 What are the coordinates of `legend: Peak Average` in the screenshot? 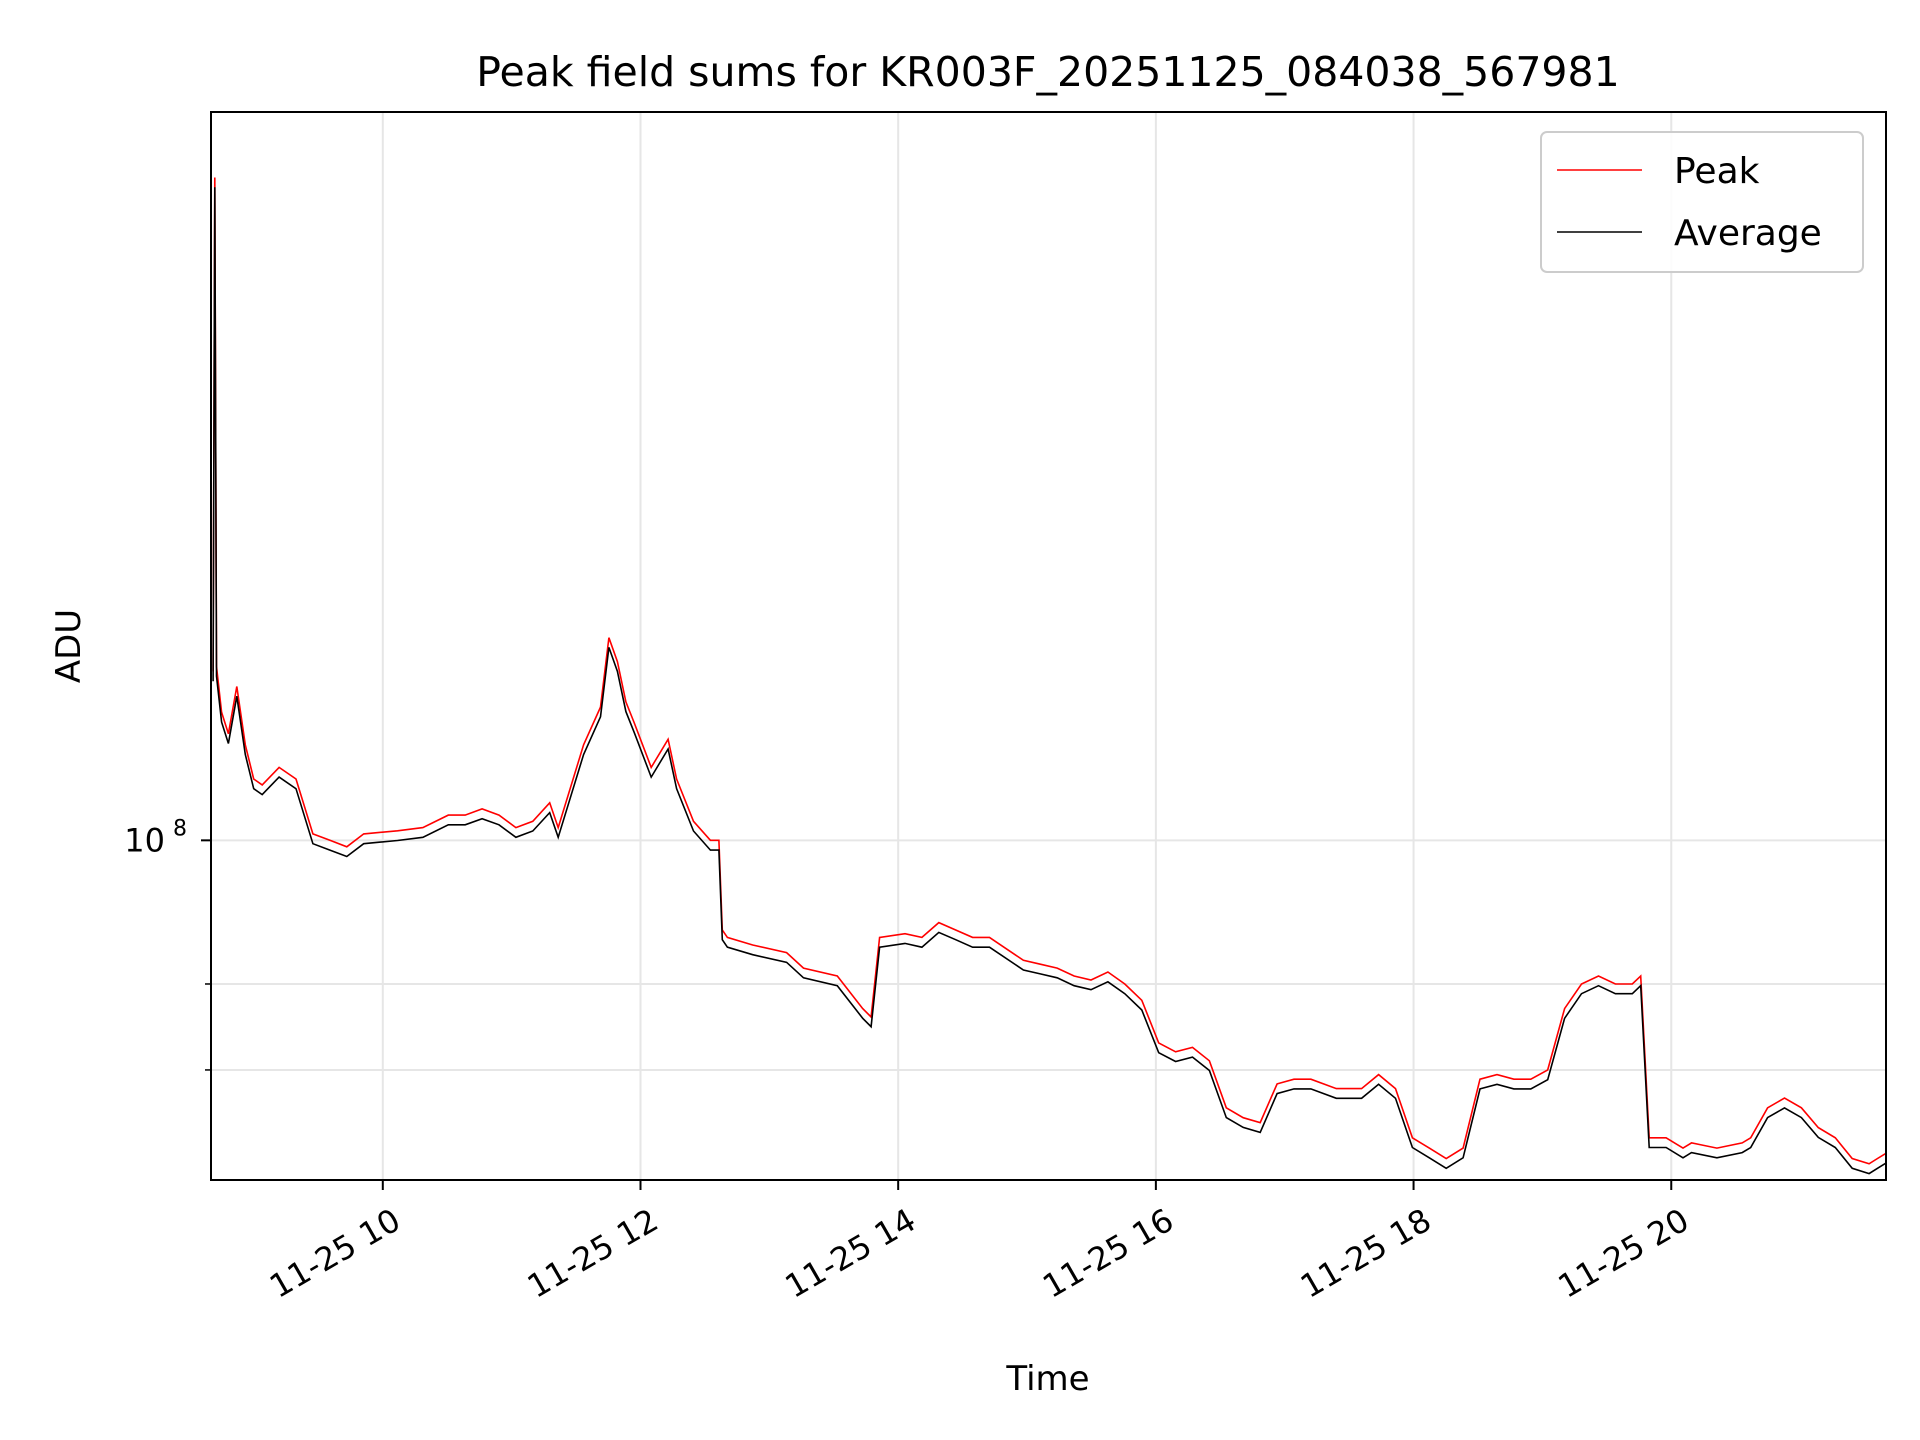 It's located at (1702, 202).